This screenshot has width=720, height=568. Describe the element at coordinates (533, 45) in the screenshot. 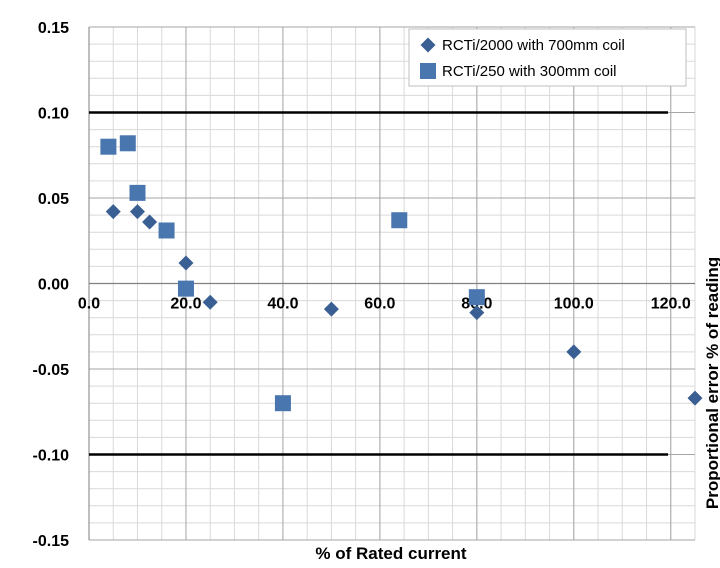

I see `legend-label: RCTi/2000 with 700mm coil` at that location.